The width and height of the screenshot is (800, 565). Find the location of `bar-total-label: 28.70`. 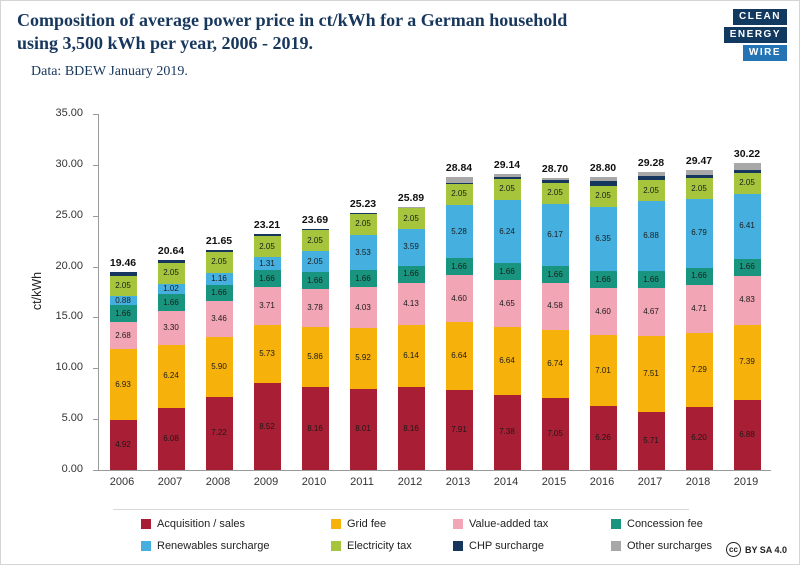

bar-total-label: 28.70 is located at coordinates (555, 169).